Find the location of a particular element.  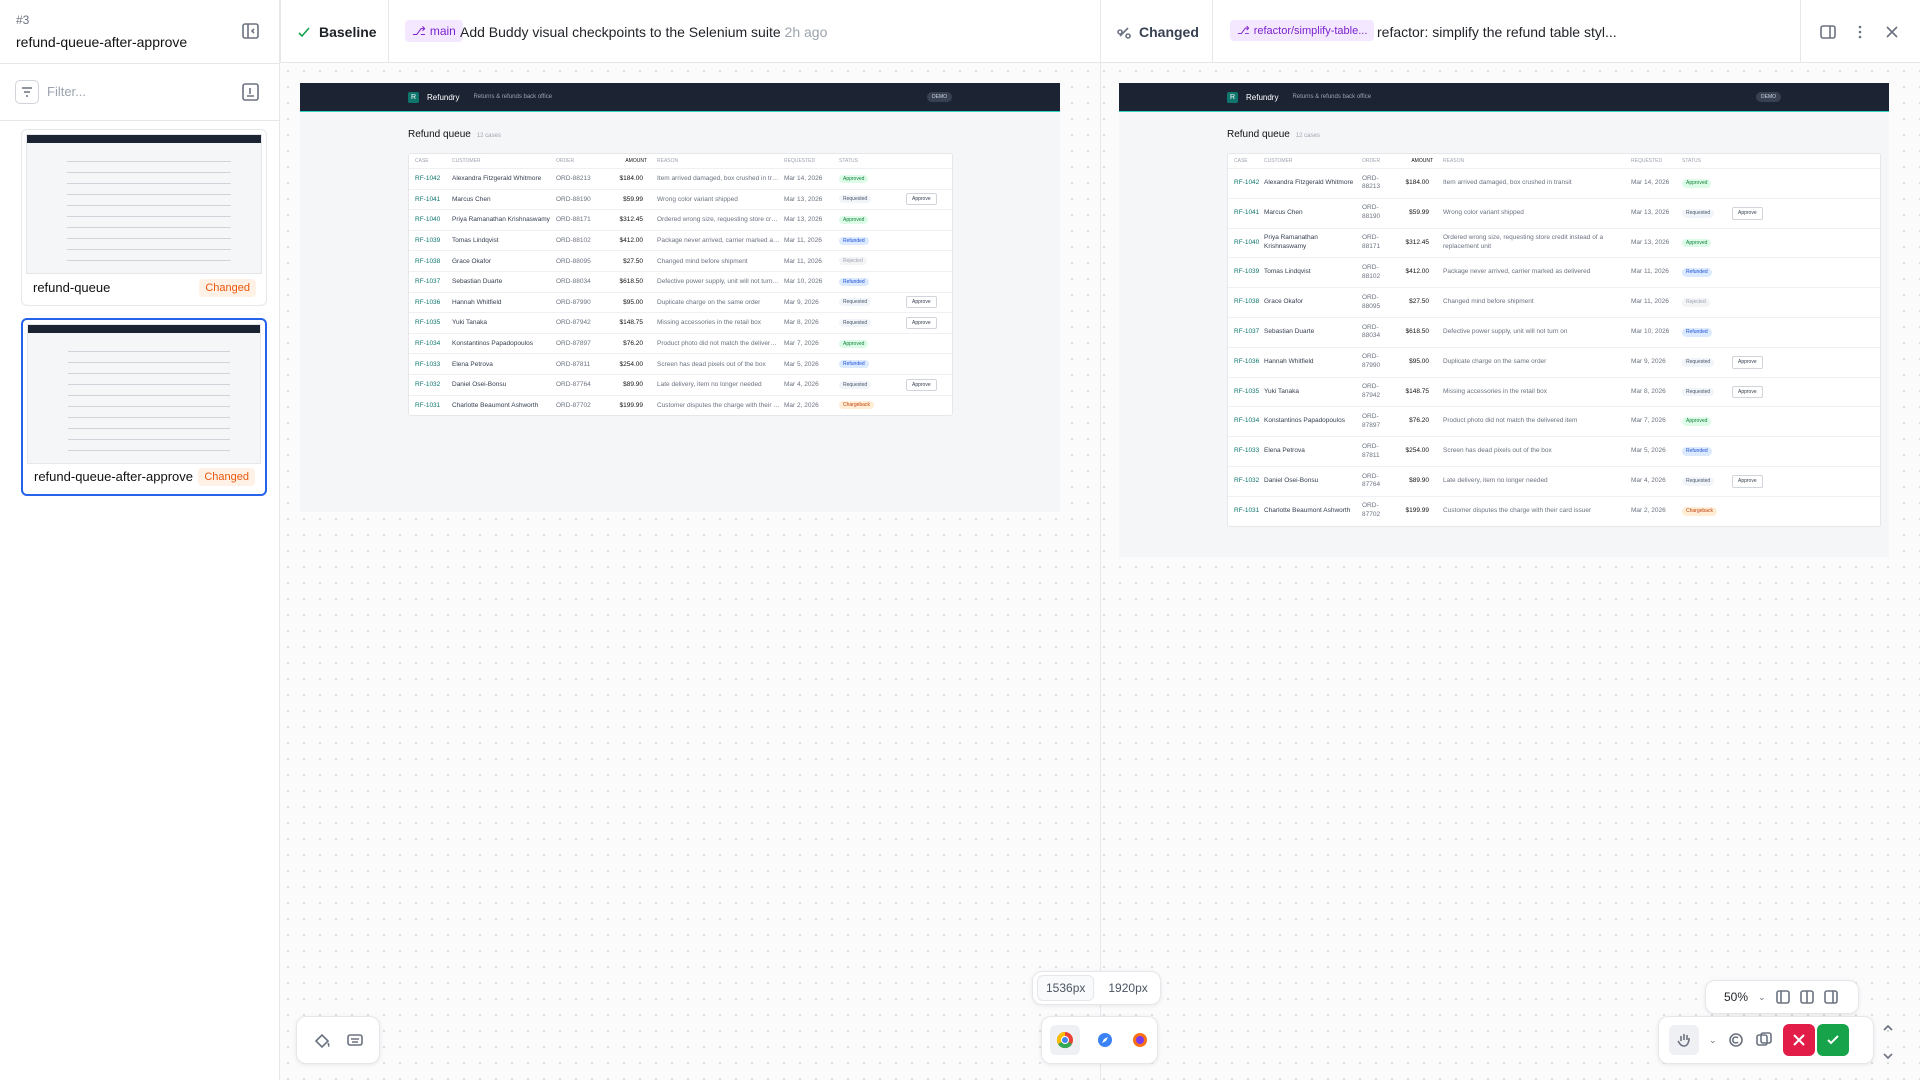

order: ORD-88095 is located at coordinates (1371, 301).